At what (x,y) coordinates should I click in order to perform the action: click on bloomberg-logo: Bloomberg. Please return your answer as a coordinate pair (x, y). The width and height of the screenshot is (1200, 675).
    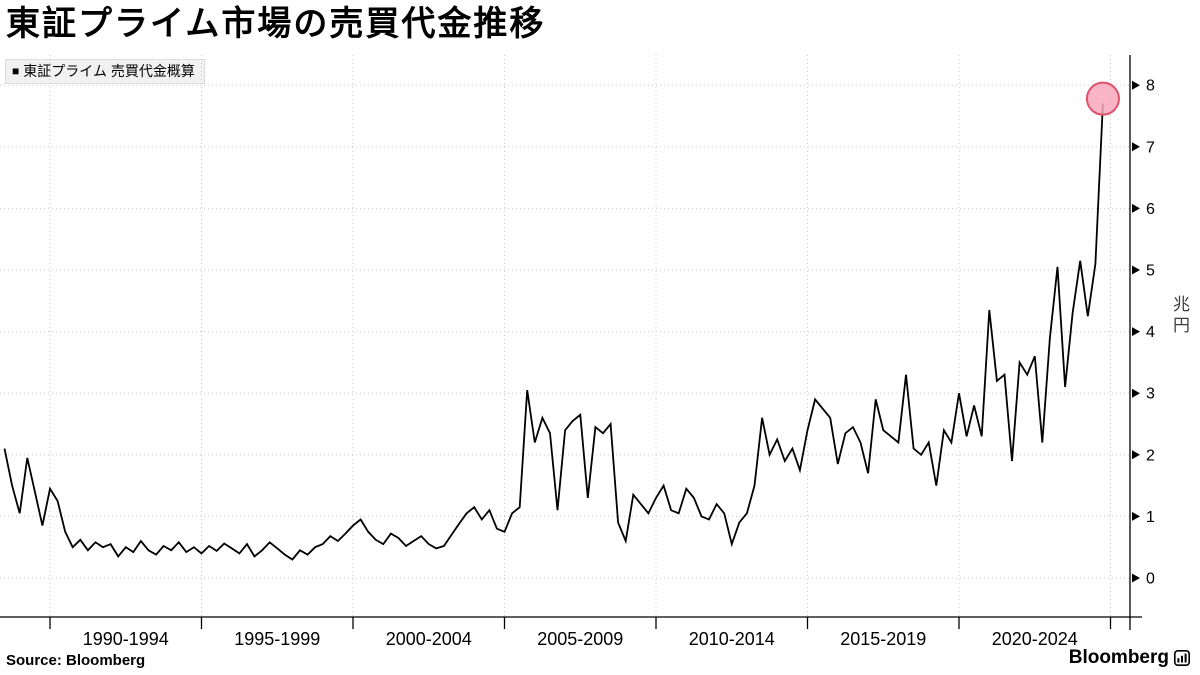
    Looking at the image, I should click on (1129, 658).